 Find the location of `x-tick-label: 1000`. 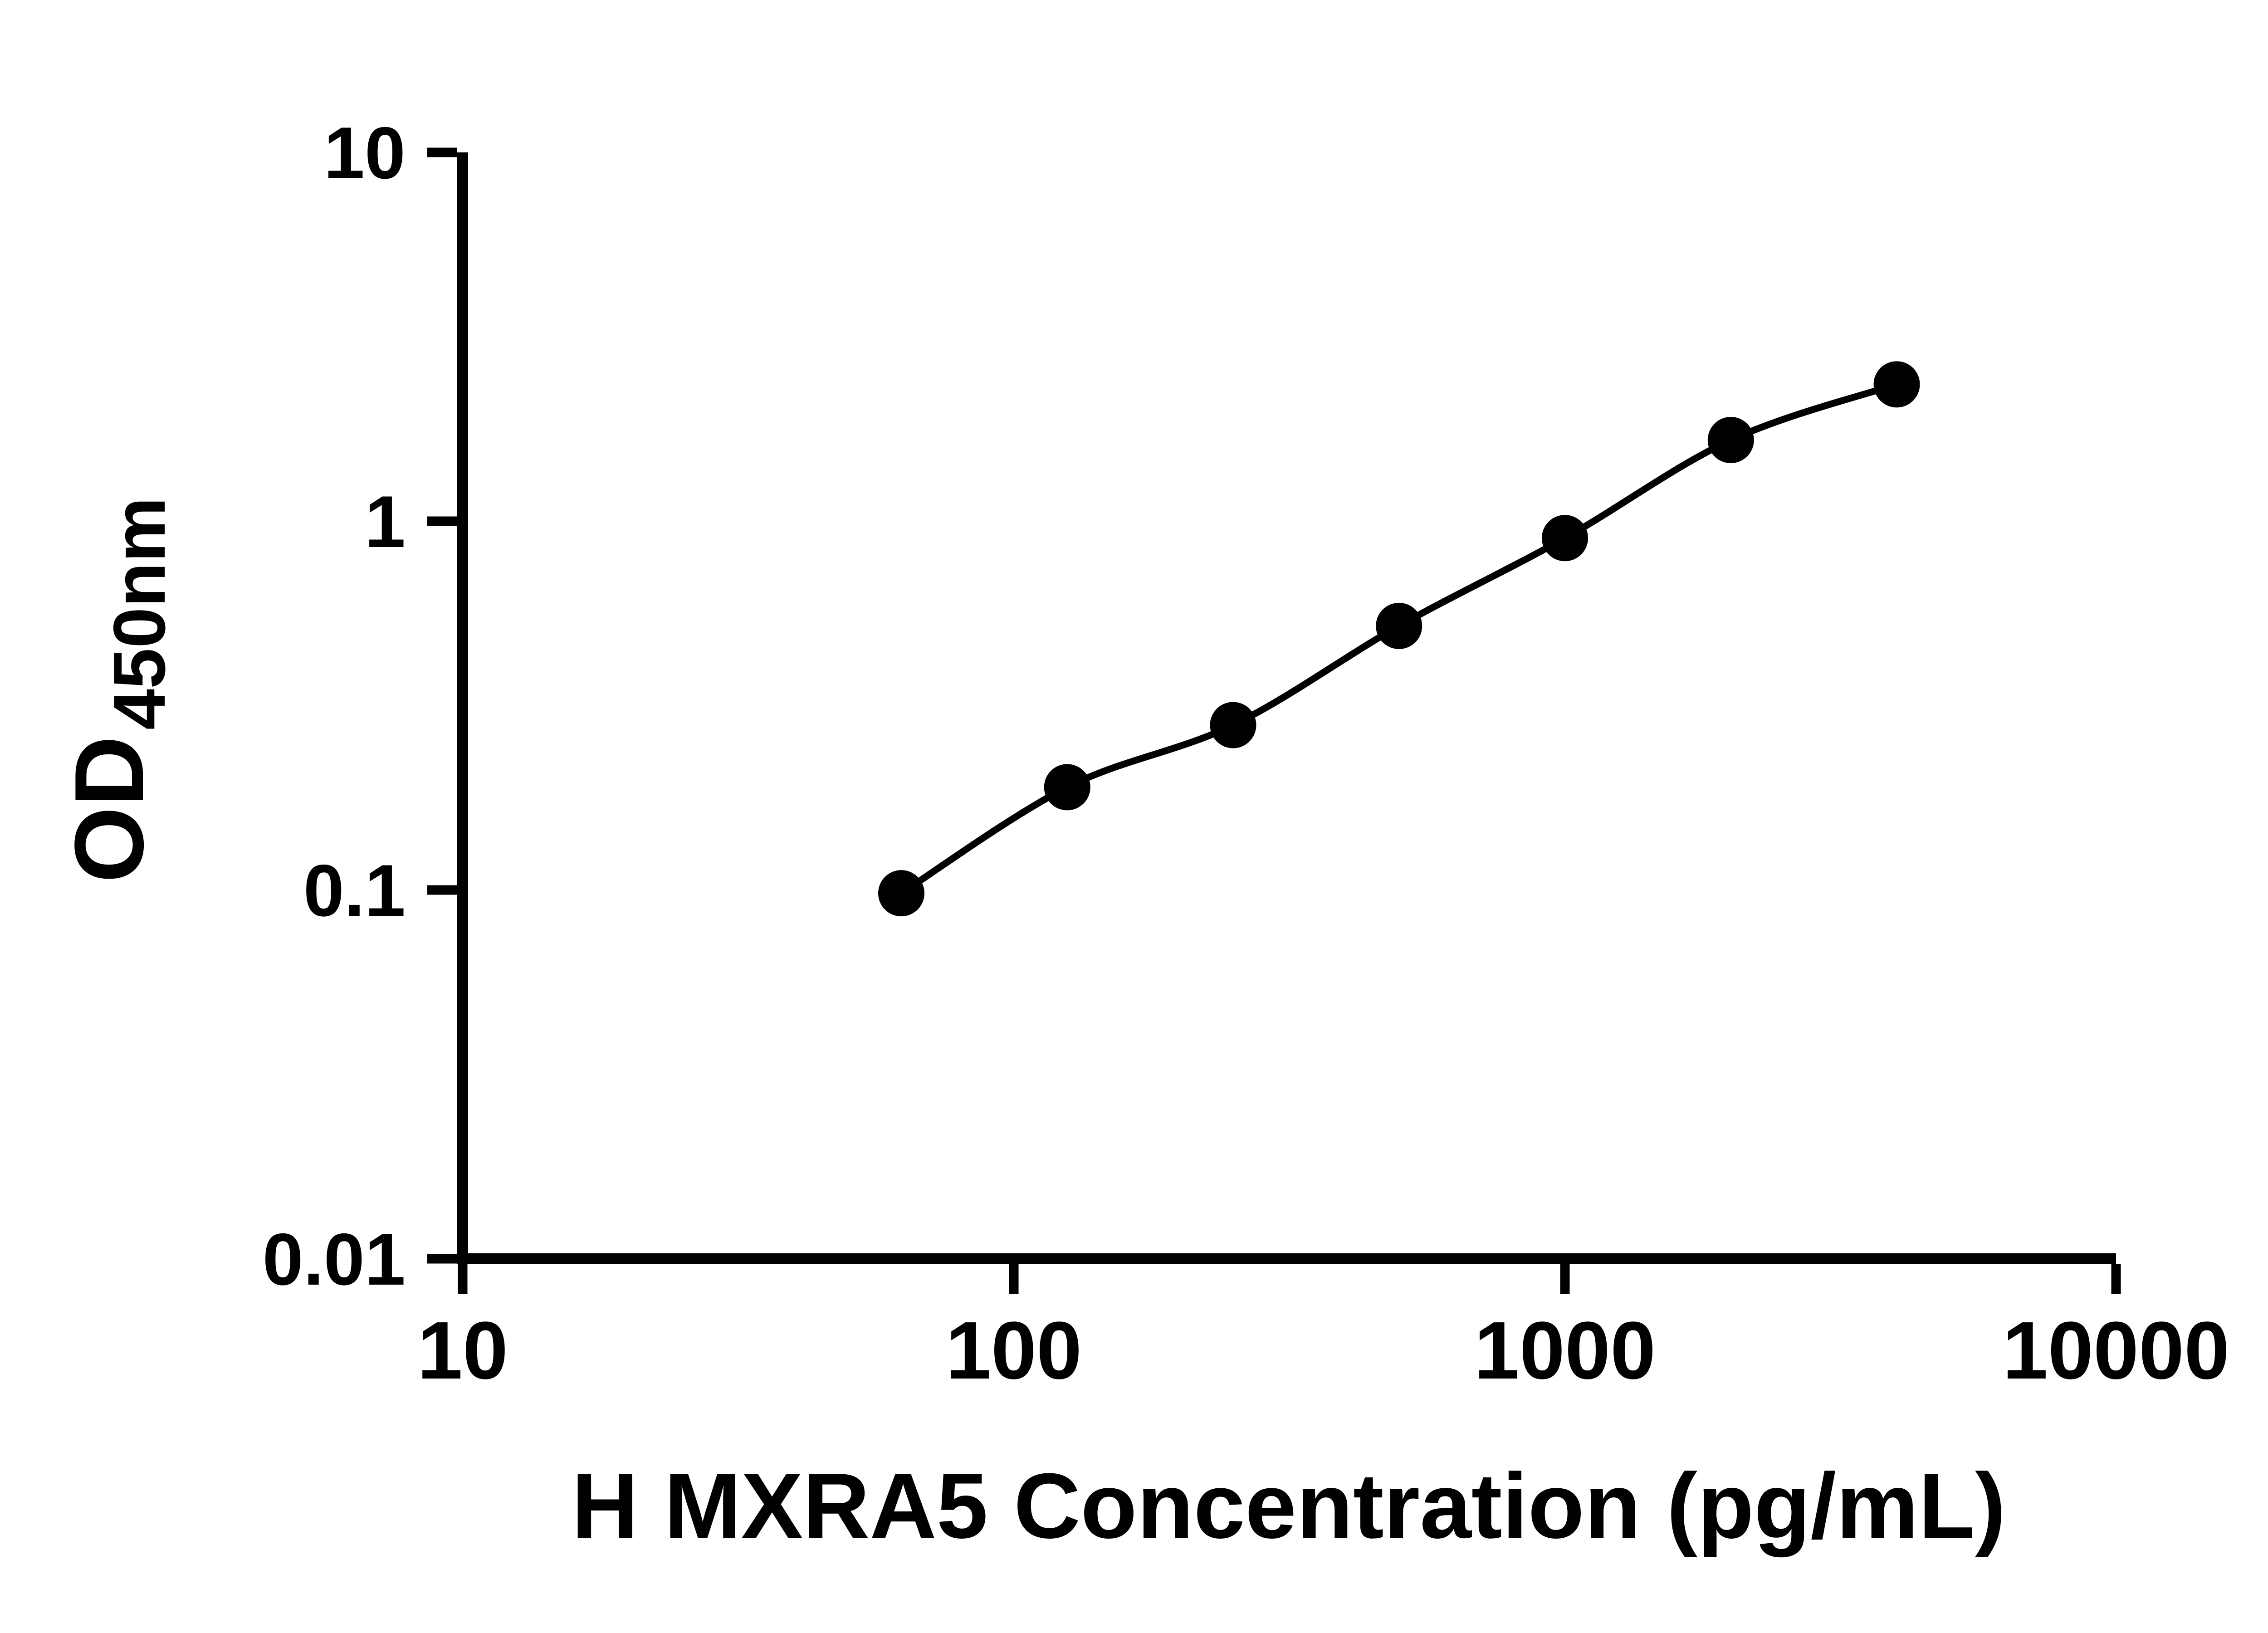

x-tick-label: 1000 is located at coordinates (1565, 1350).